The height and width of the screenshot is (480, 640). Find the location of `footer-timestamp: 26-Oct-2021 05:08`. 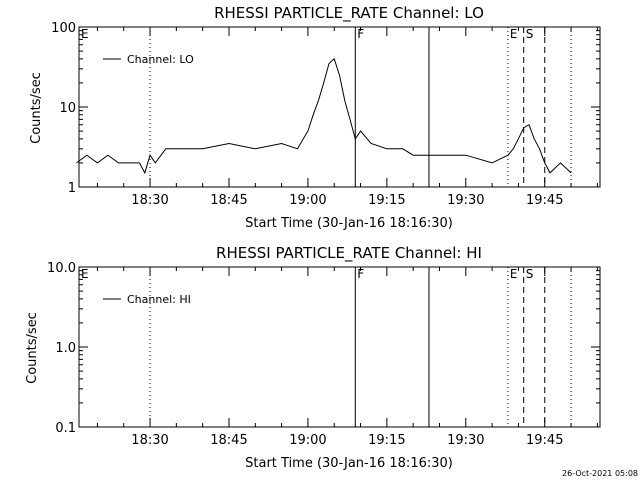

footer-timestamp: 26-Oct-2021 05:08 is located at coordinates (600, 473).